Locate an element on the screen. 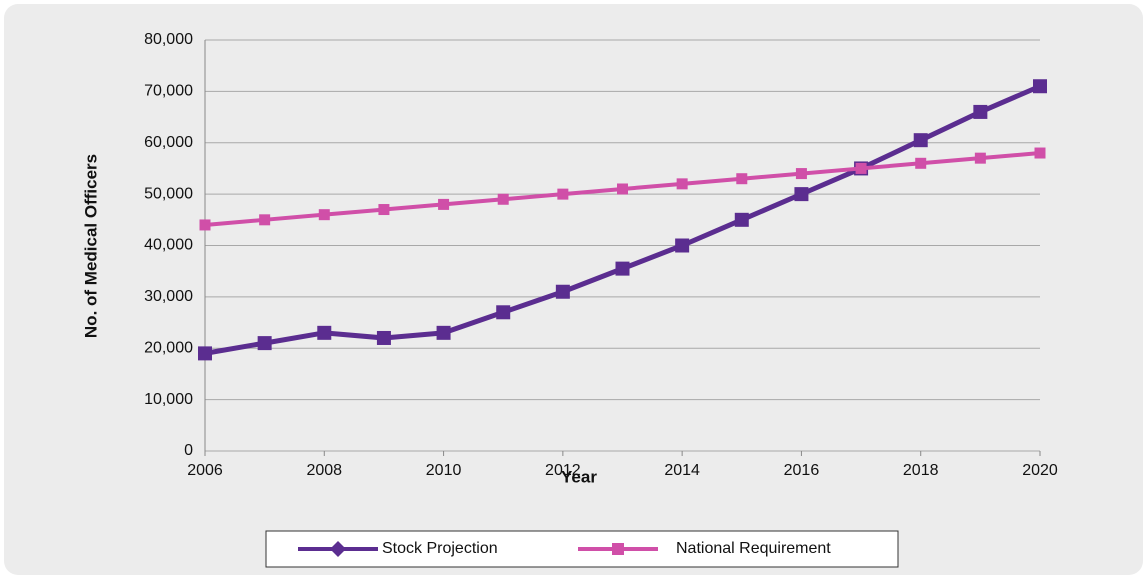 The width and height of the screenshot is (1147, 579). y-tick-label: 20,000 is located at coordinates (168, 347).